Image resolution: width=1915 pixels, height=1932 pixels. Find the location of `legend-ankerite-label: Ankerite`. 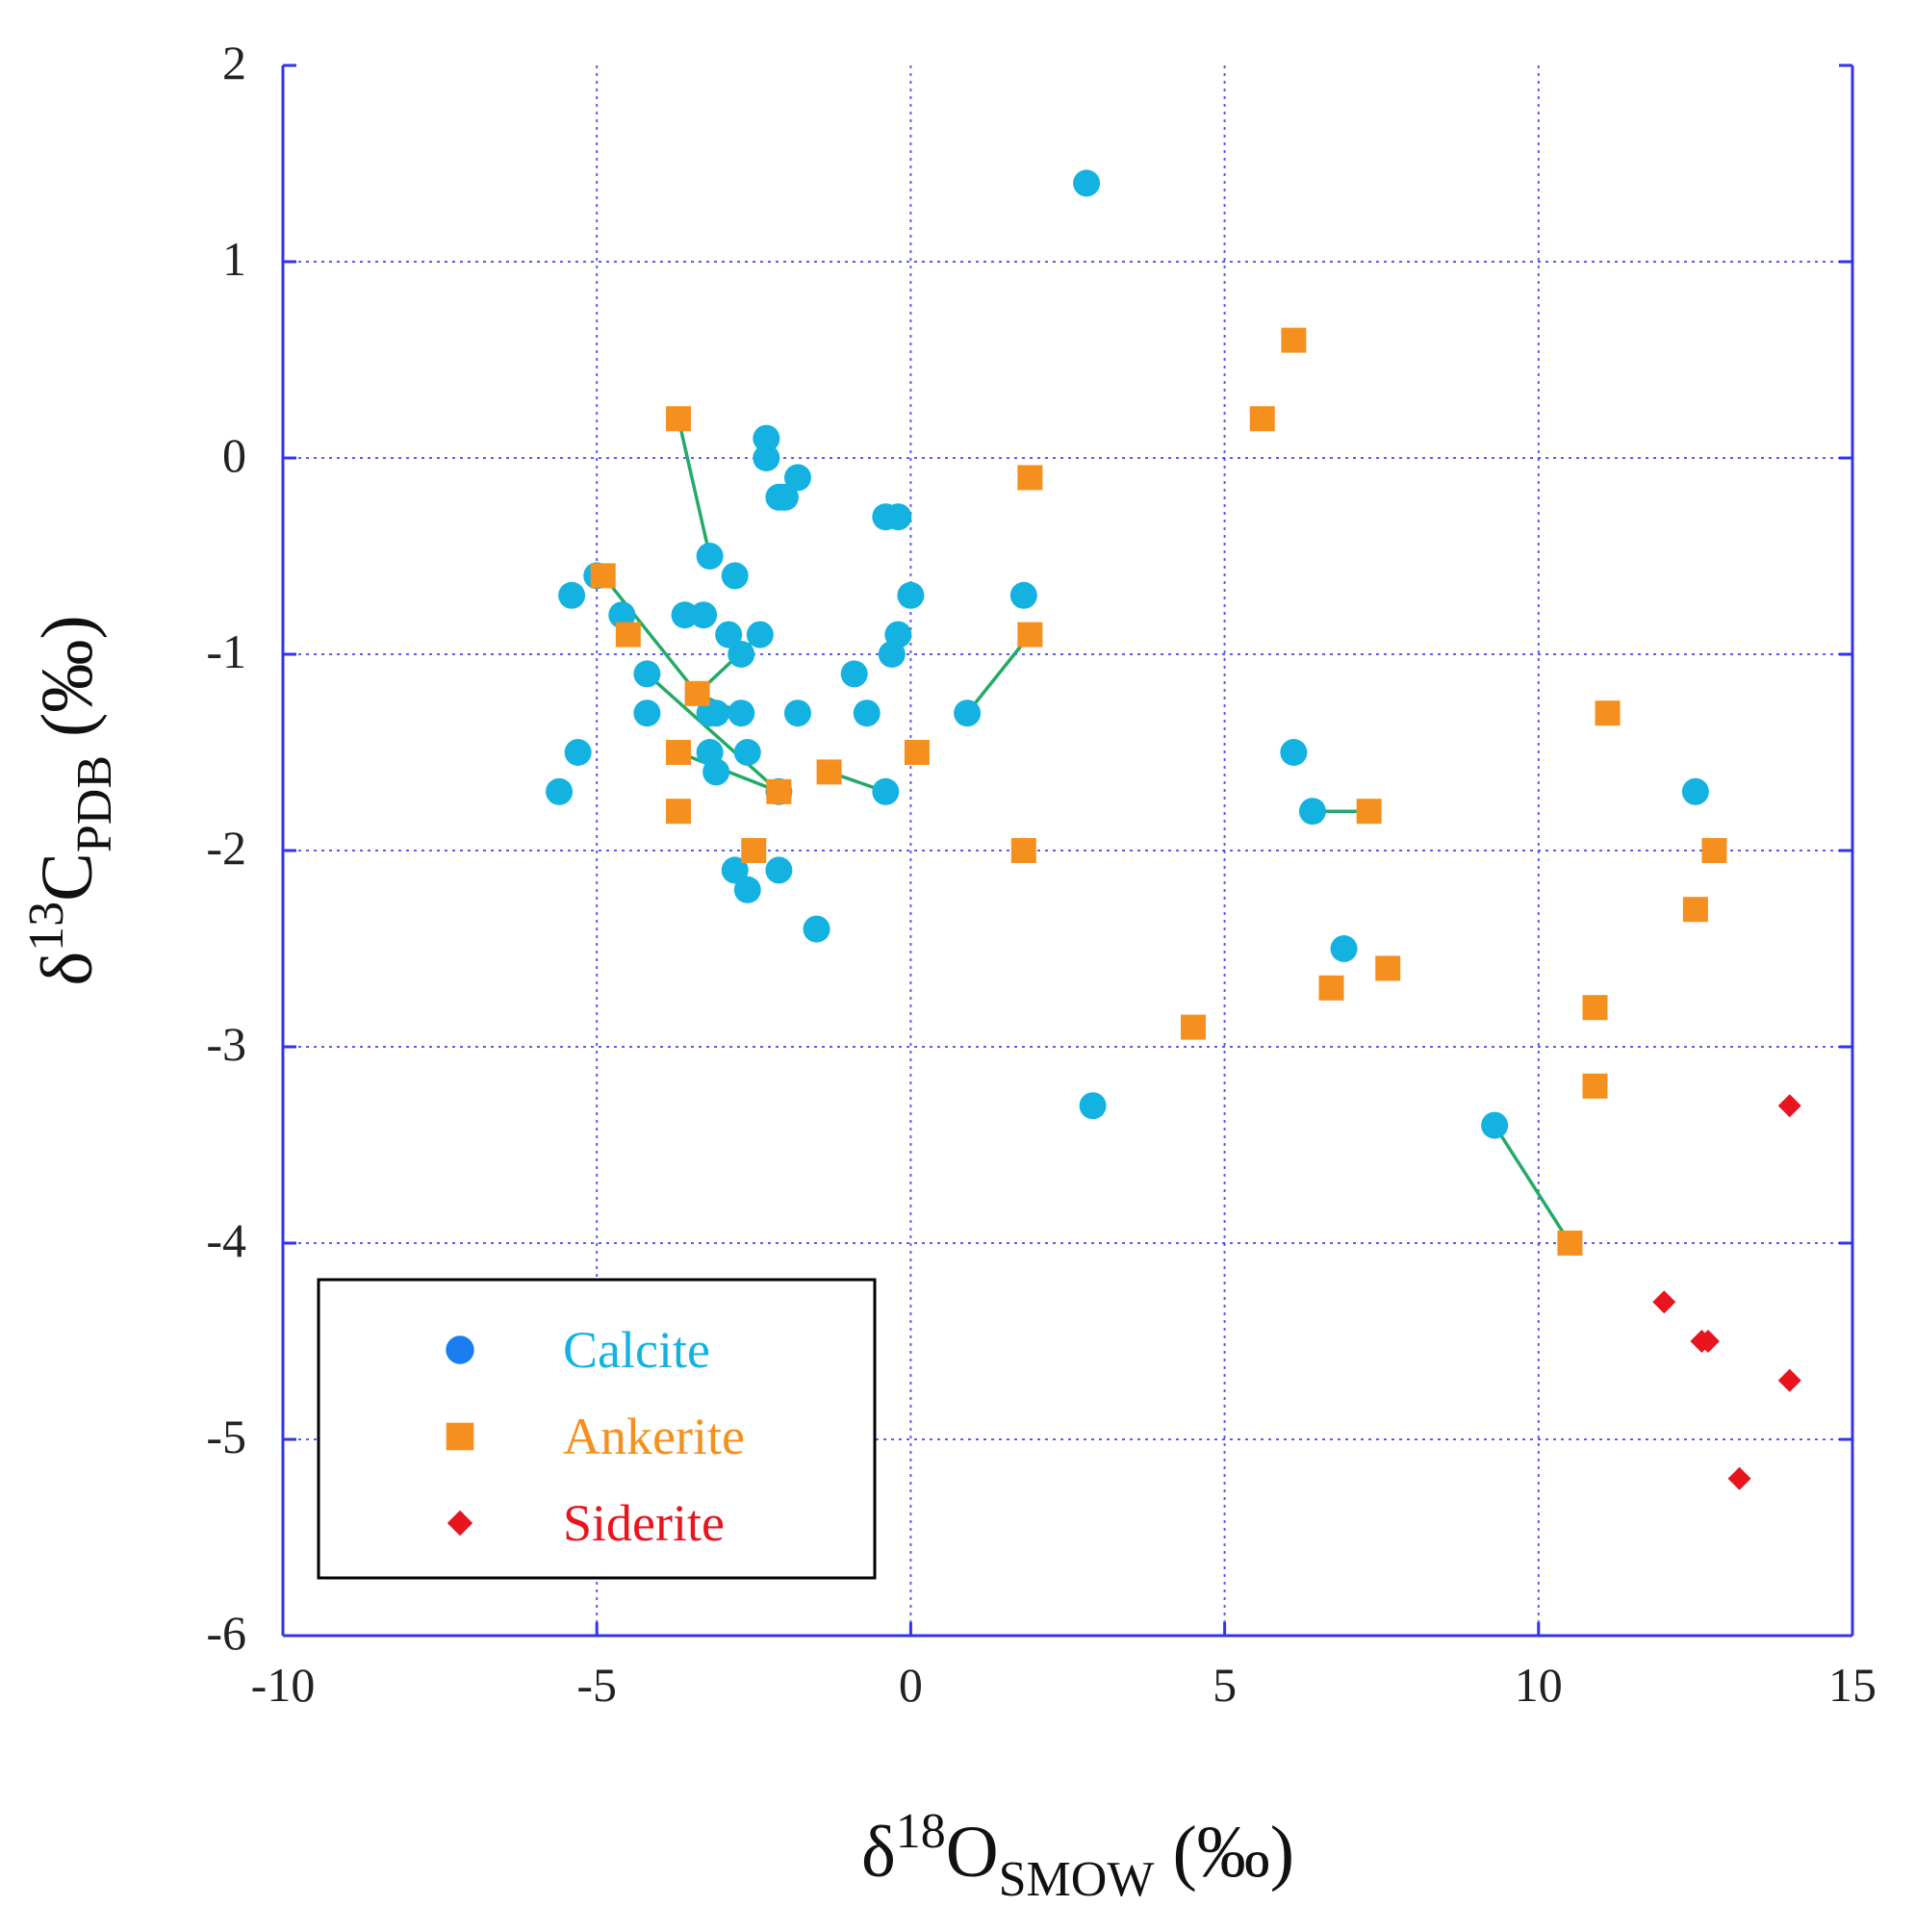

legend-ankerite-label: Ankerite is located at coordinates (654, 1436).